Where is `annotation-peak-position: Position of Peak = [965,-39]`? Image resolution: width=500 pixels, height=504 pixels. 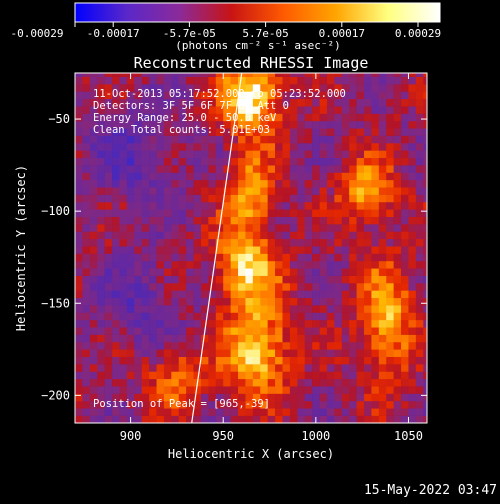 annotation-peak-position: Position of Peak = [965,-39] is located at coordinates (181, 404).